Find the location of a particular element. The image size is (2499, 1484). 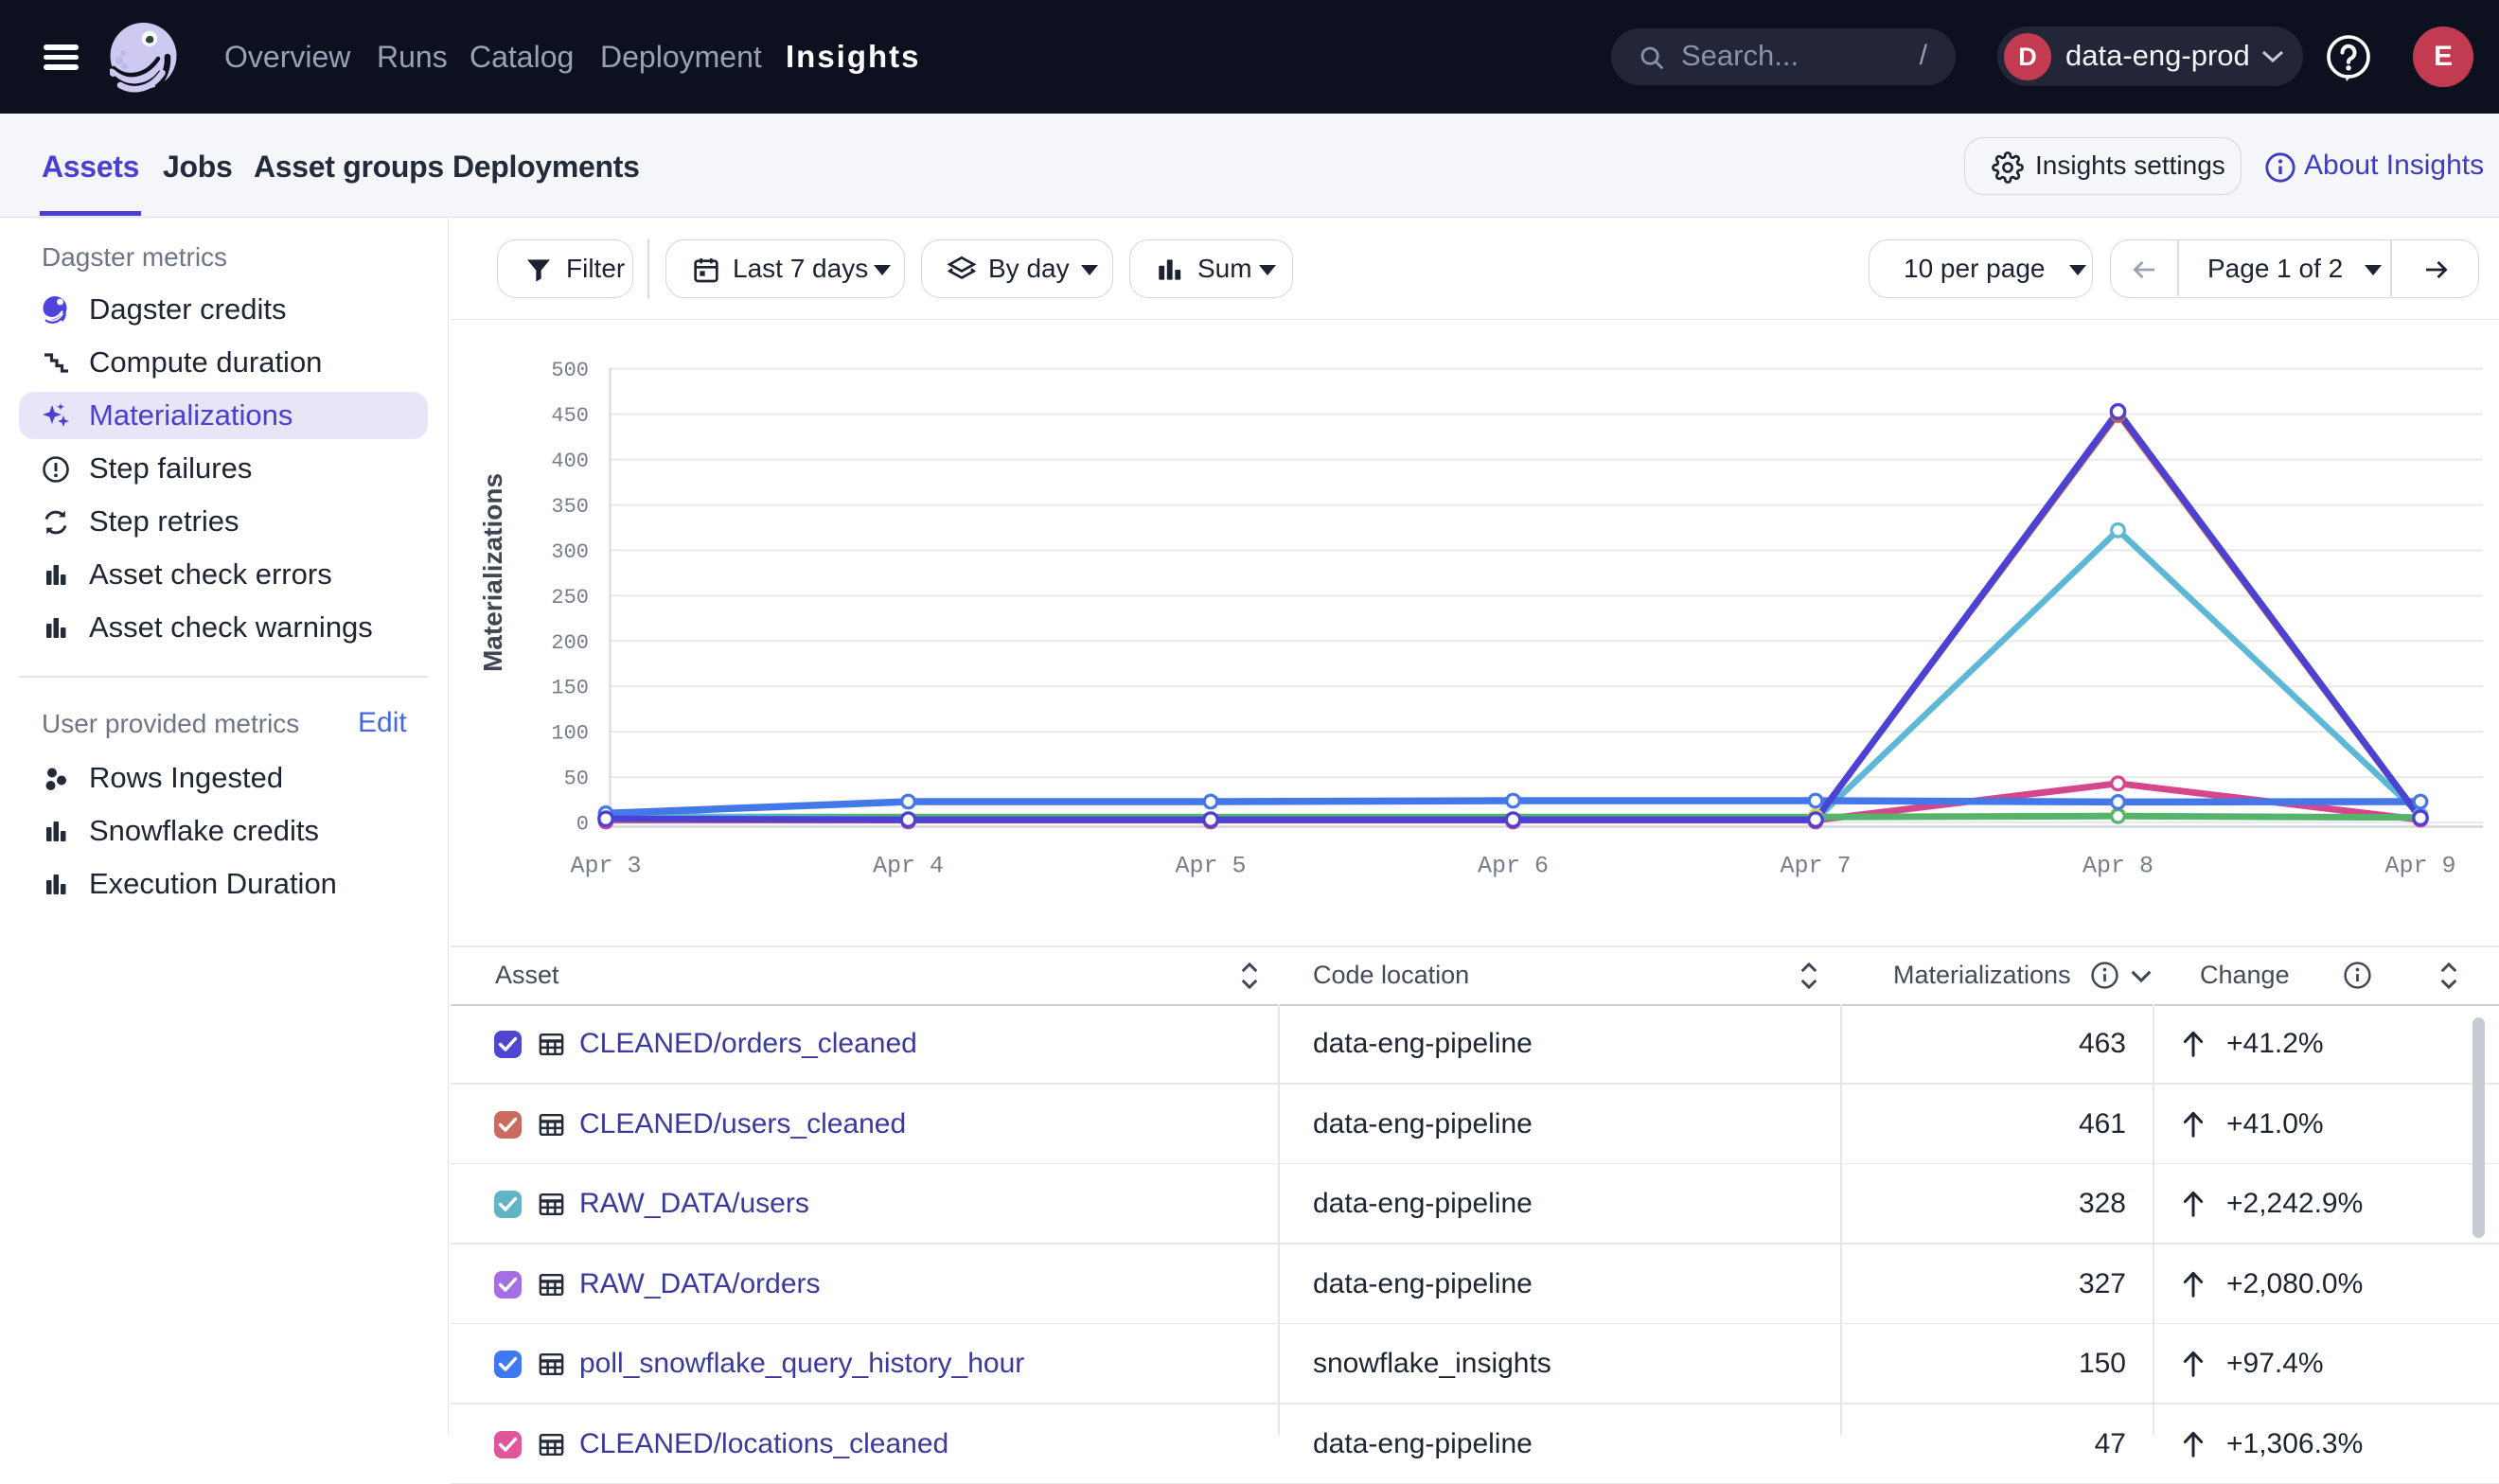

svg-text: Apr 7 is located at coordinates (1815, 866).